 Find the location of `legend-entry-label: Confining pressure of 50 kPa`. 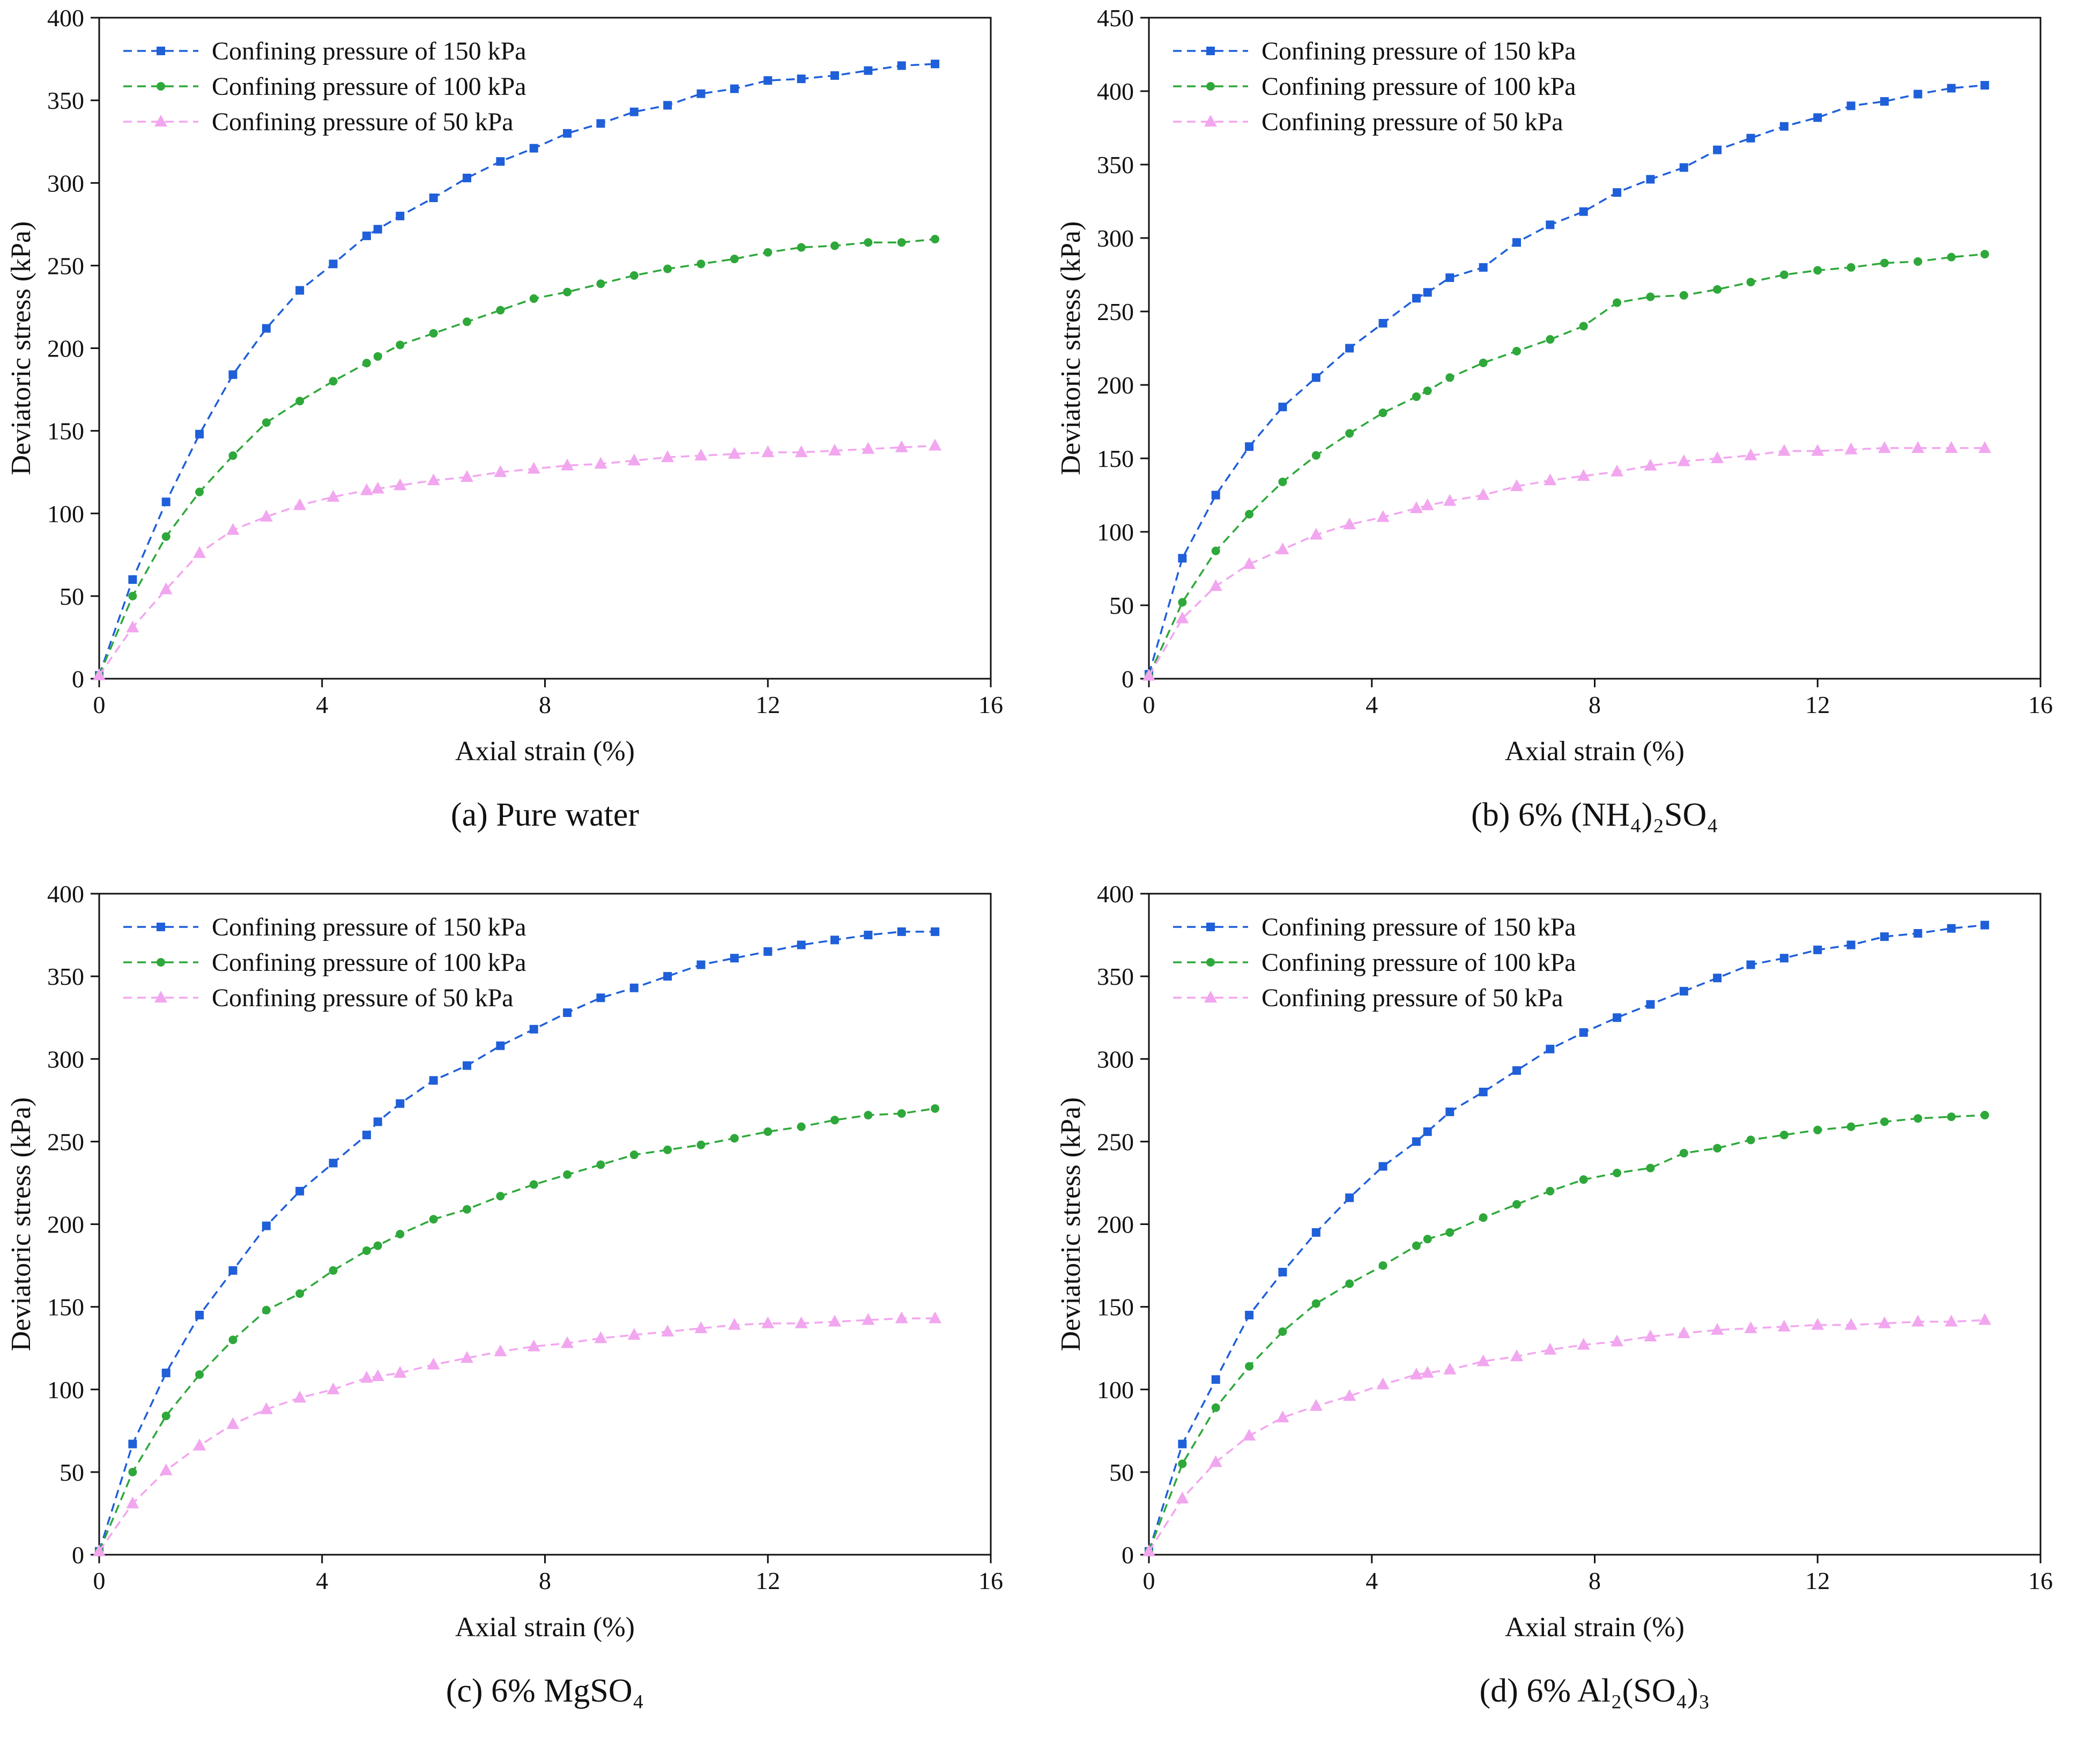

legend-entry-label: Confining pressure of 50 kPa is located at coordinates (363, 122).